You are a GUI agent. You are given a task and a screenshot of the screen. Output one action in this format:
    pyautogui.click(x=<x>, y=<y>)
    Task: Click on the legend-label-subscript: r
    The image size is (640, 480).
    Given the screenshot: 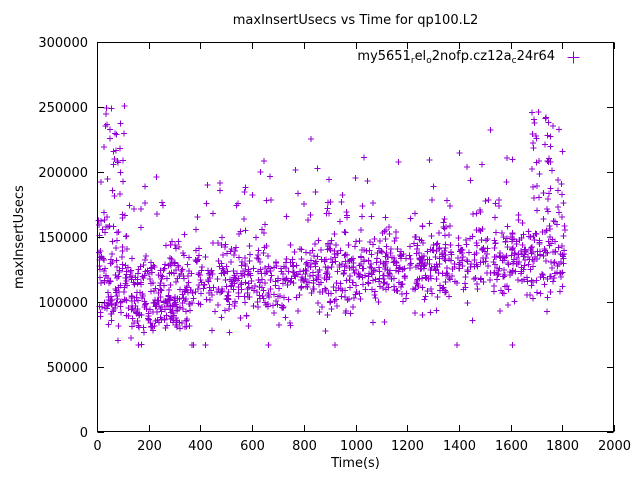 What is the action you would take?
    pyautogui.click(x=412, y=61)
    